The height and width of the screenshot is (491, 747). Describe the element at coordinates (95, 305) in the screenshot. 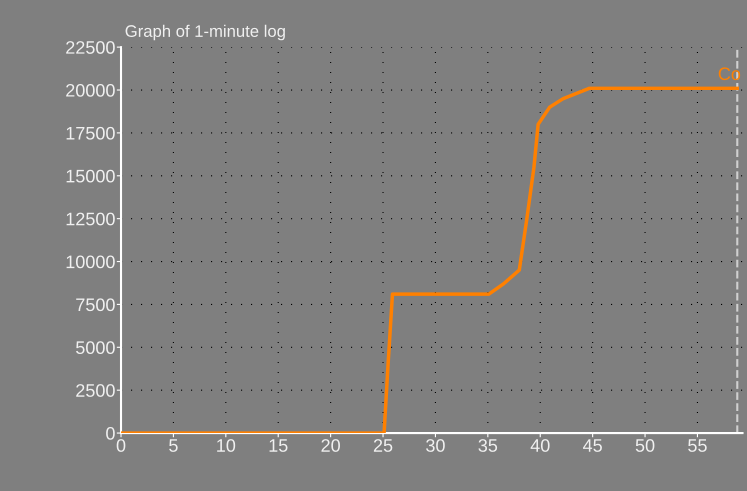

I see `y-tick-label: 7500` at that location.